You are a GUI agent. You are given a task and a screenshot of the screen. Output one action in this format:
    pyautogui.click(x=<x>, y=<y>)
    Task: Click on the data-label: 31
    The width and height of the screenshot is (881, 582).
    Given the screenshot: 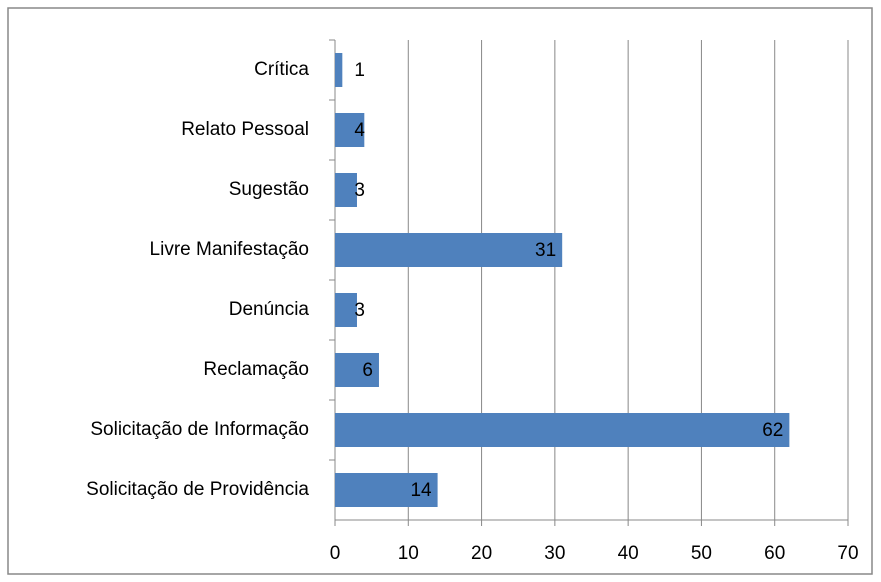 What is the action you would take?
    pyautogui.click(x=545, y=250)
    